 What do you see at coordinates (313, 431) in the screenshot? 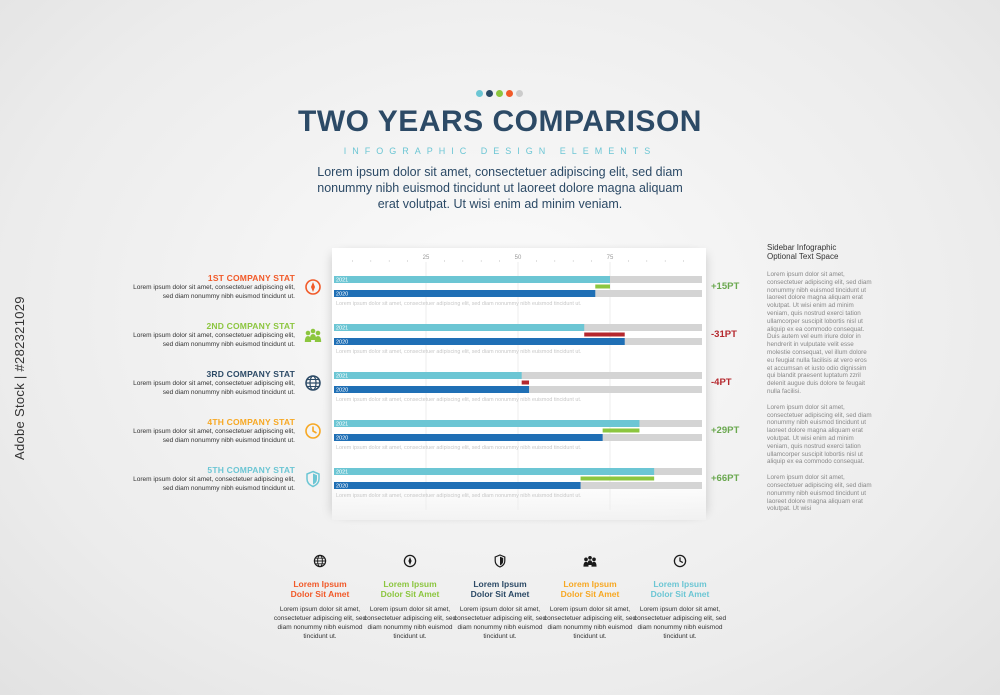
I see `clock-icon` at bounding box center [313, 431].